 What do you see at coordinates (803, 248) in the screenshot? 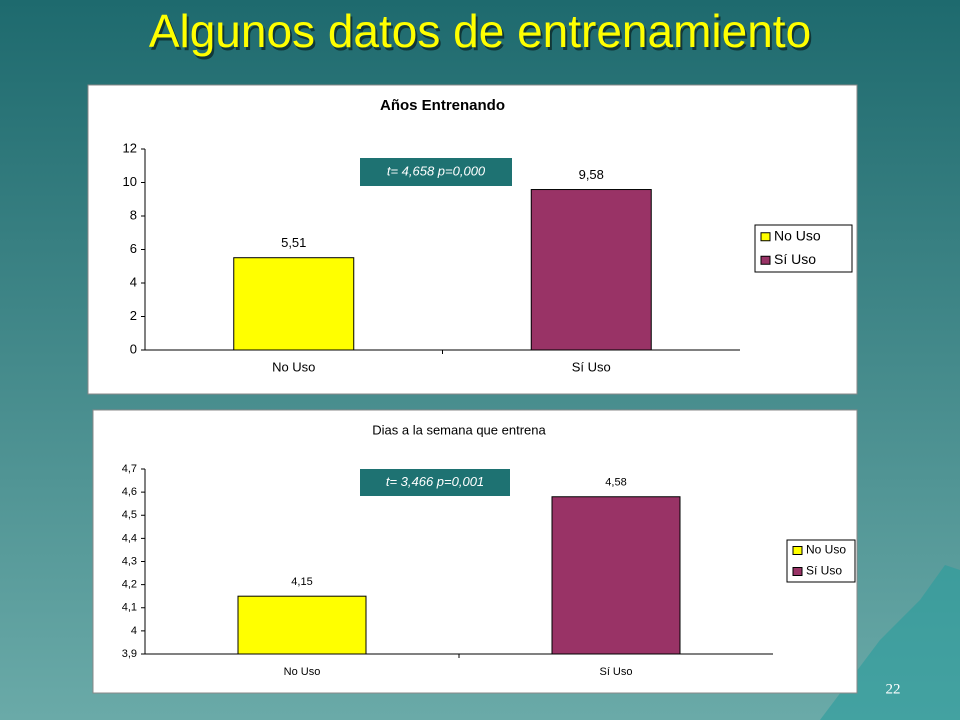
I see `legend` at bounding box center [803, 248].